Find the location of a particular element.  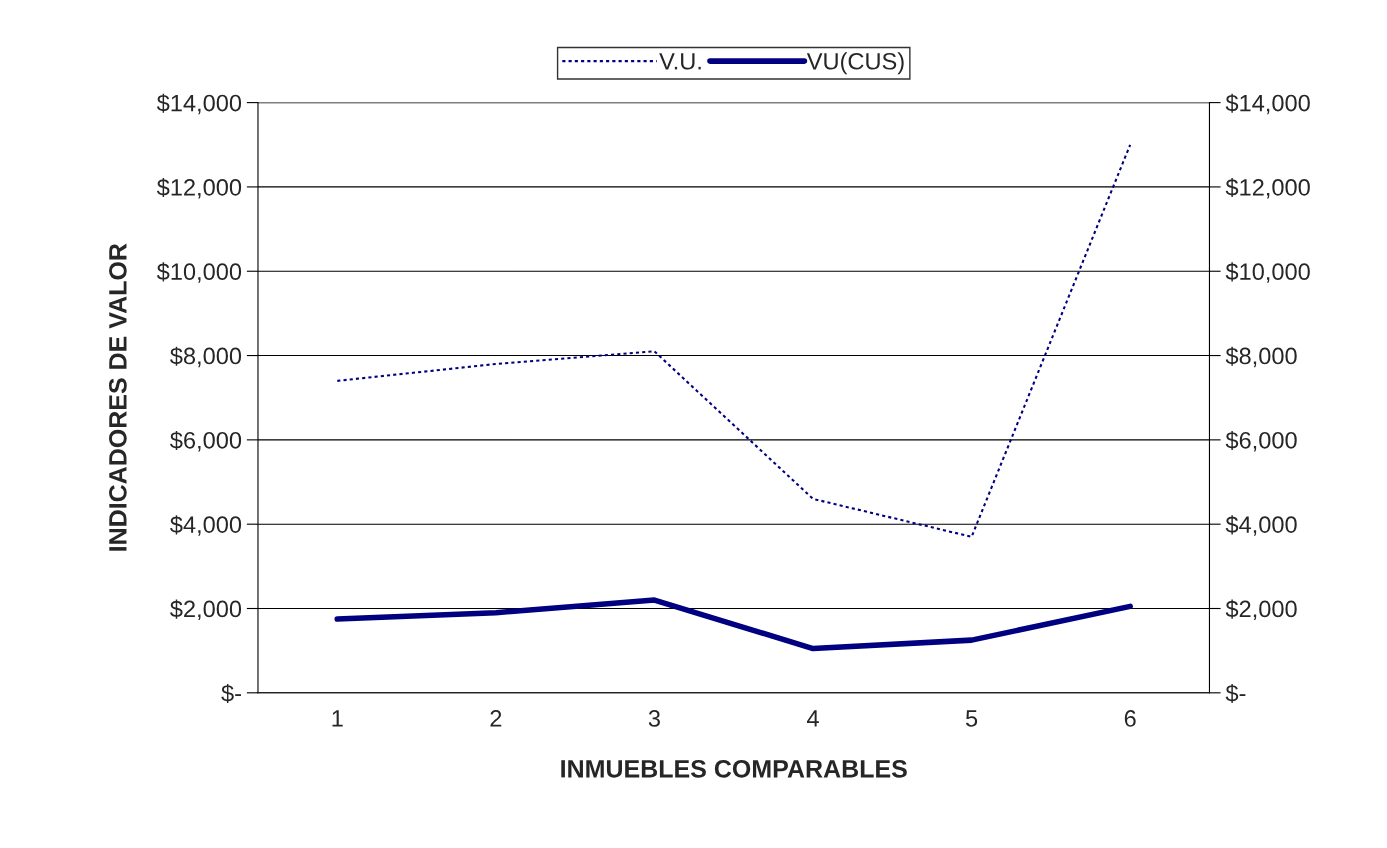

x-tick-label: 2 is located at coordinates (496, 718).